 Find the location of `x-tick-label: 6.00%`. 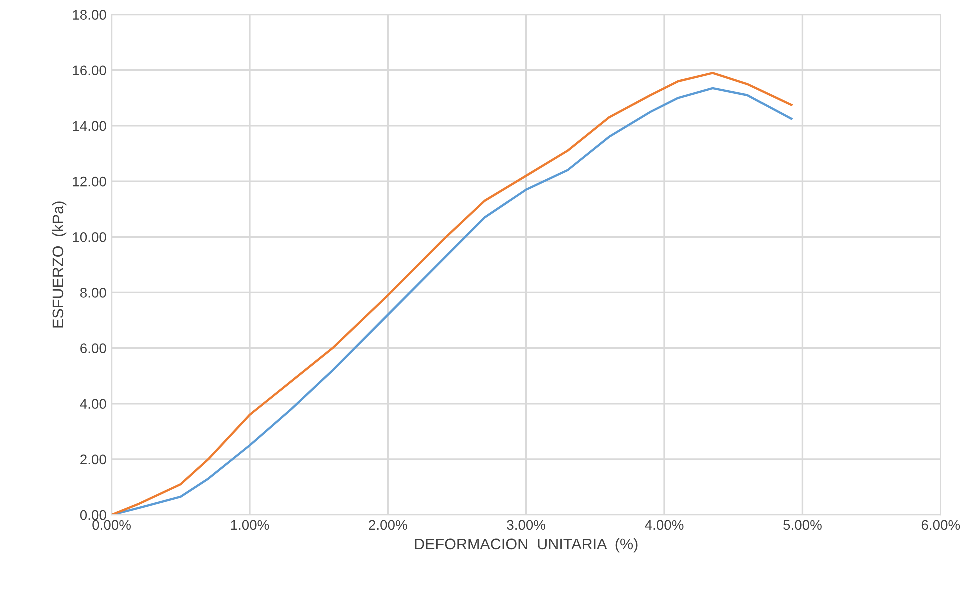

x-tick-label: 6.00% is located at coordinates (941, 525).